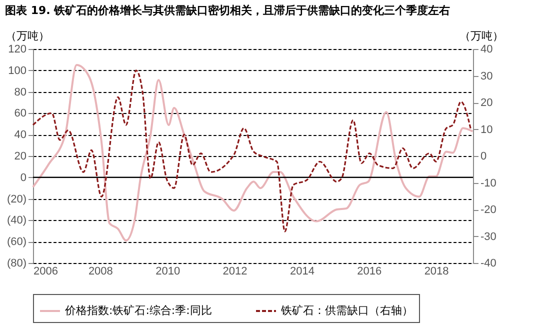  I want to click on x-tick-label: 2014, so click(302, 272).